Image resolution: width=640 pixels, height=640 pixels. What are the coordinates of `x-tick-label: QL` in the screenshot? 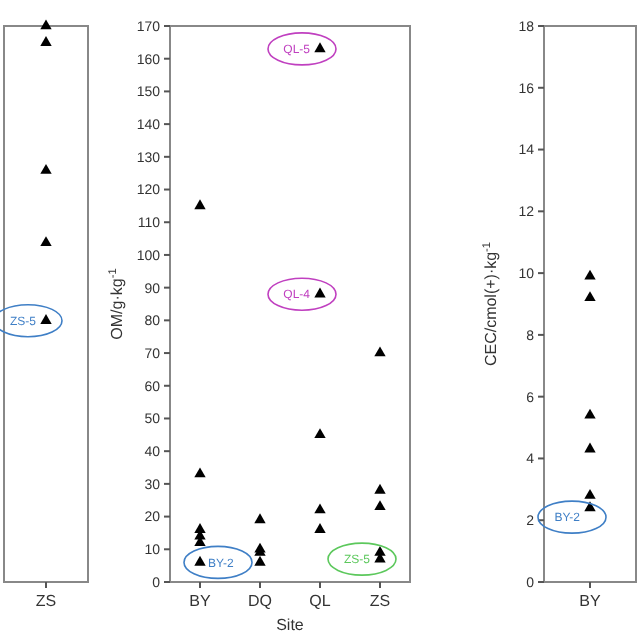 It's located at (320, 601).